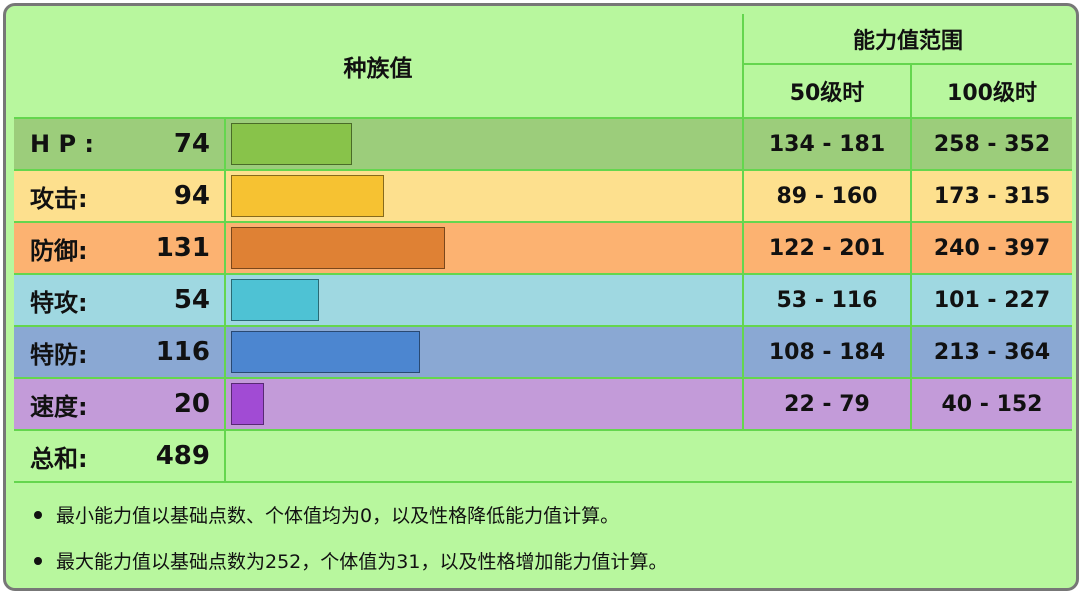 The width and height of the screenshot is (1086, 598). Describe the element at coordinates (79, 352) in the screenshot. I see `stat-label: 特防:` at that location.